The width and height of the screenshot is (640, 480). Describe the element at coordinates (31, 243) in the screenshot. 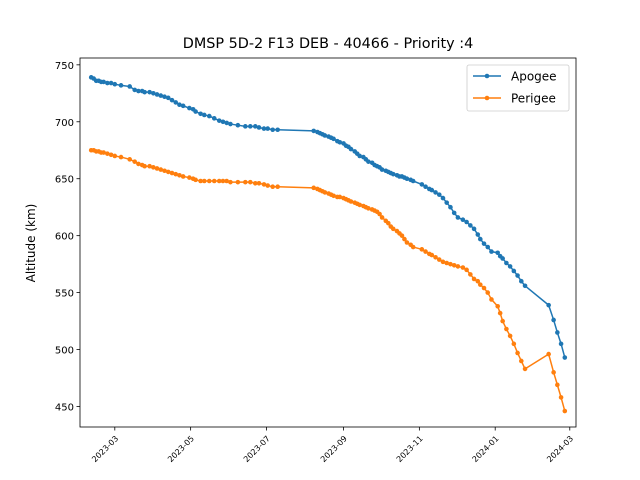

I see `y-axis-title: Altitude (km)` at that location.